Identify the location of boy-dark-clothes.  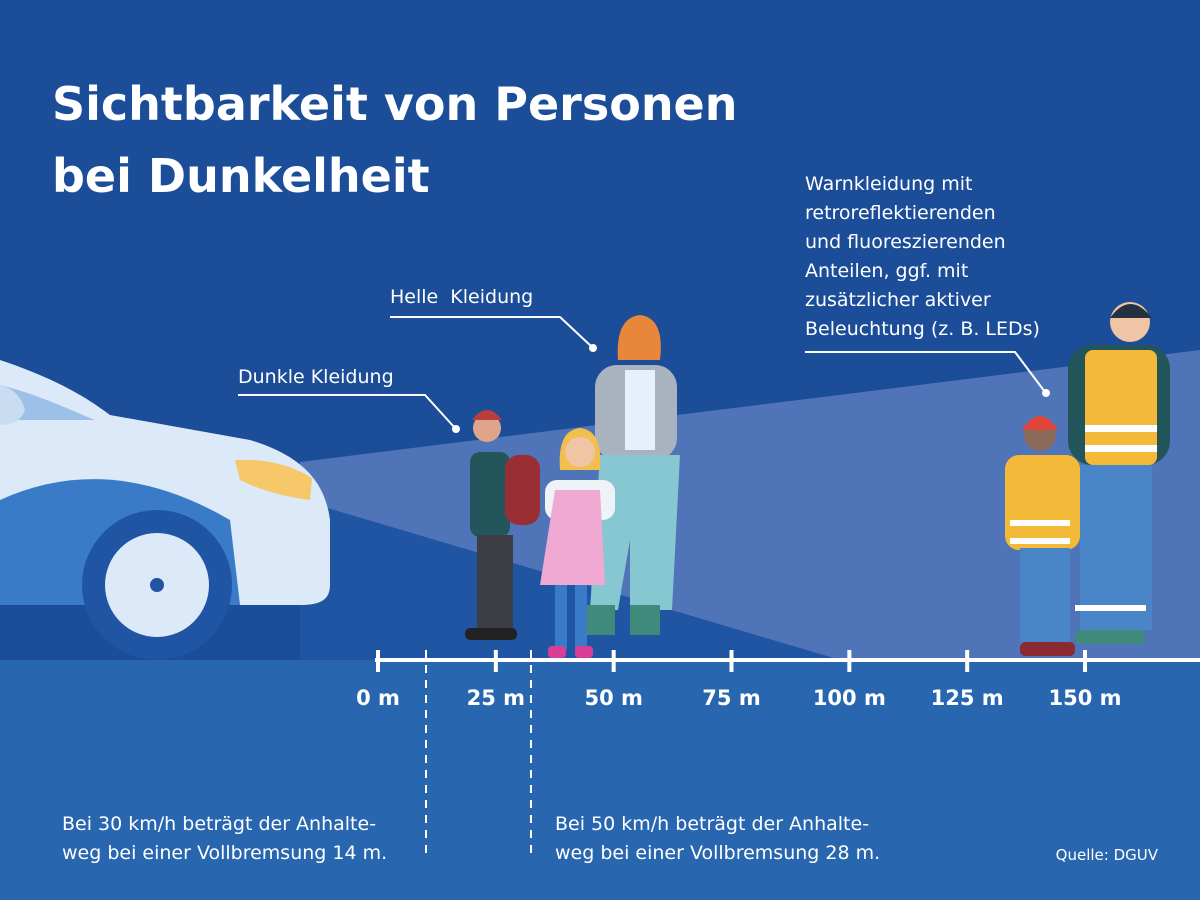
(502, 525).